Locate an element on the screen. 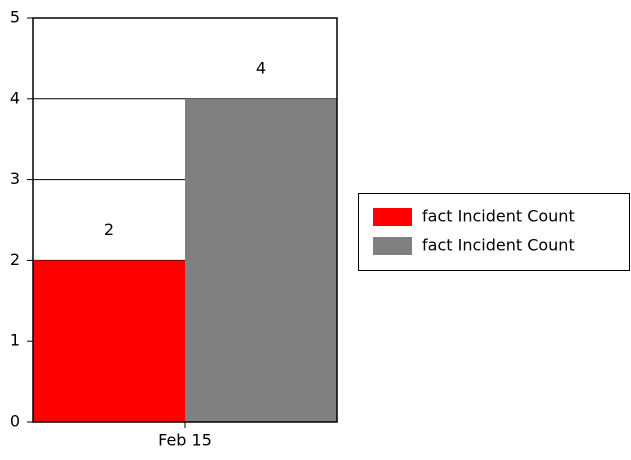  bar is located at coordinates (109, 341).